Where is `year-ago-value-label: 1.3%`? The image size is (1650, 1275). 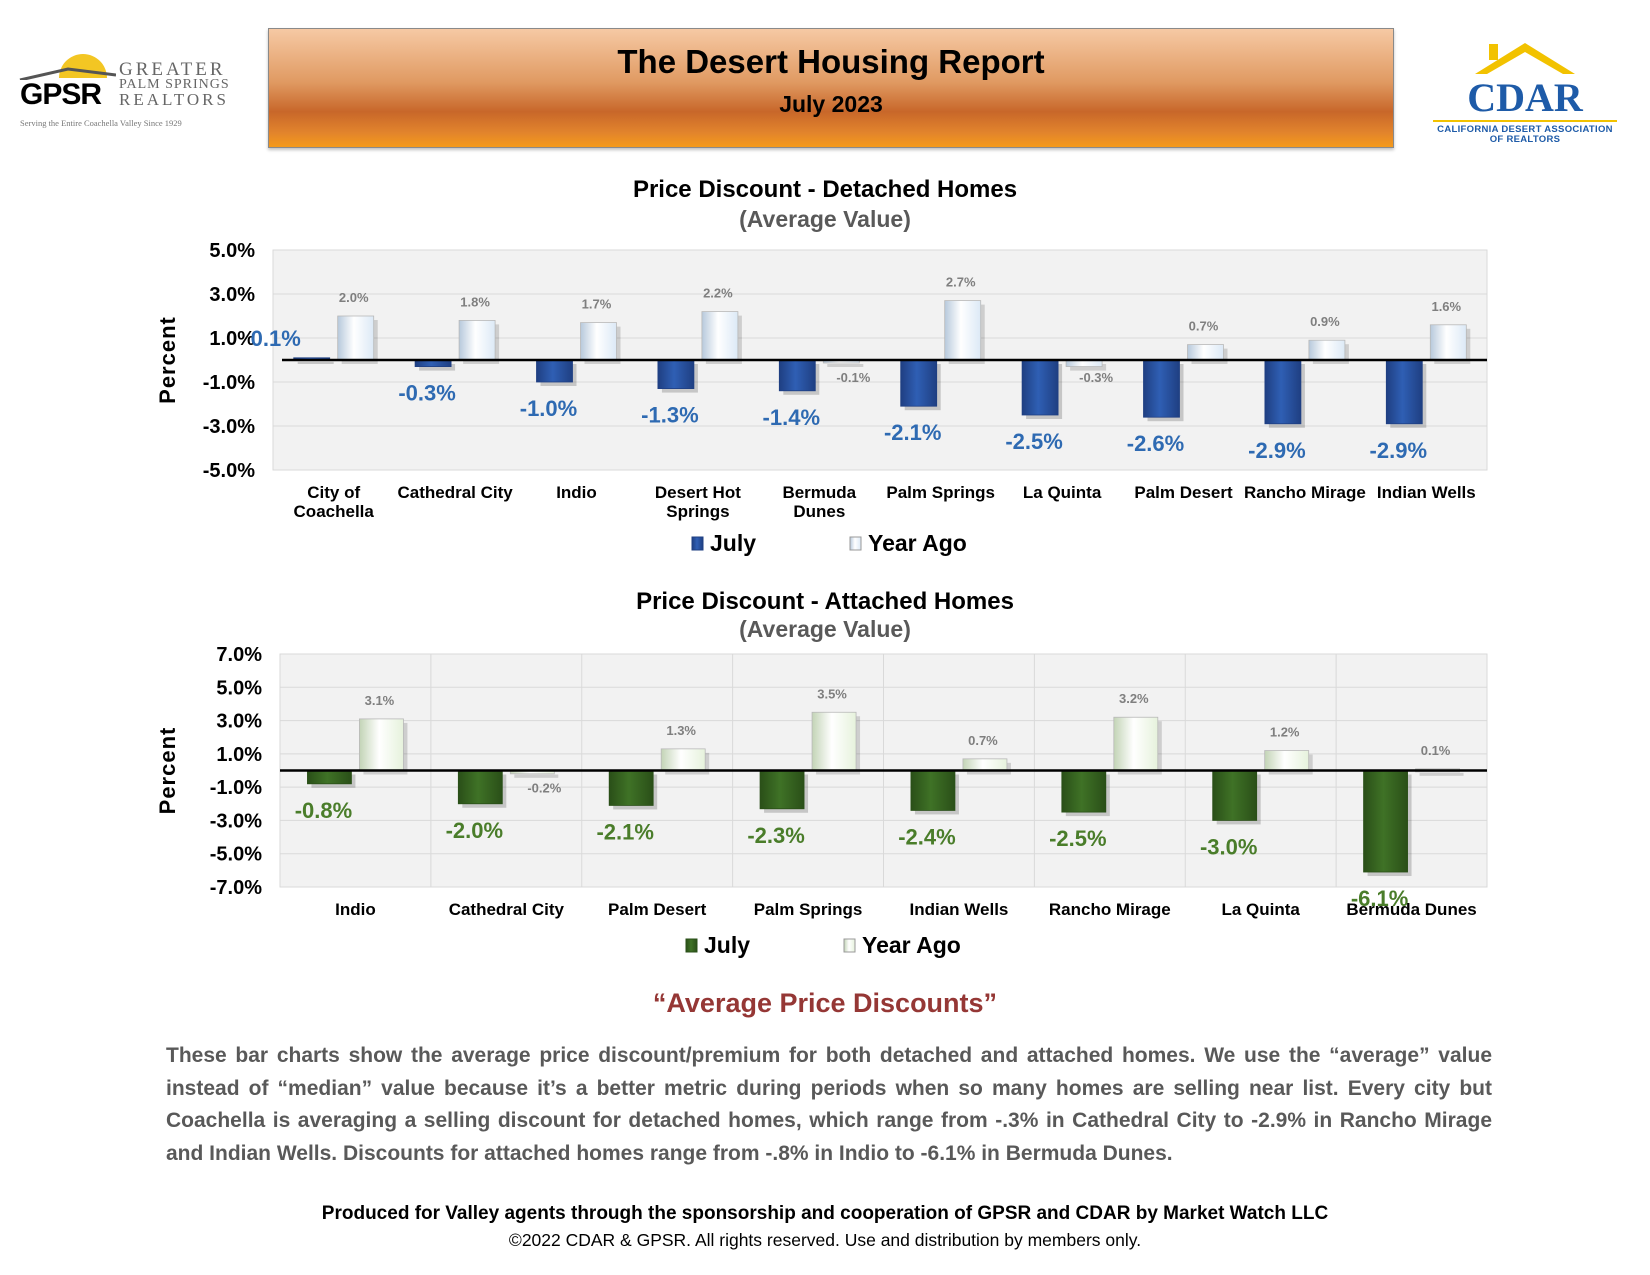
year-ago-value-label: 1.3% is located at coordinates (681, 730).